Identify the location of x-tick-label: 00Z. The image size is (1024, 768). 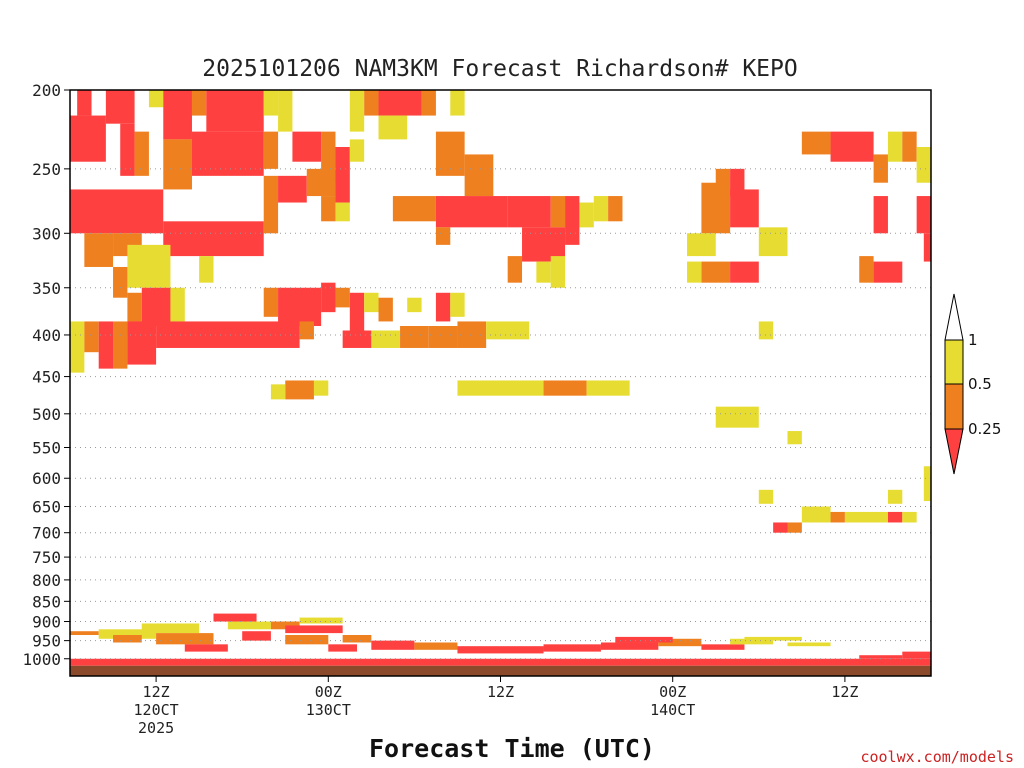
(672, 692).